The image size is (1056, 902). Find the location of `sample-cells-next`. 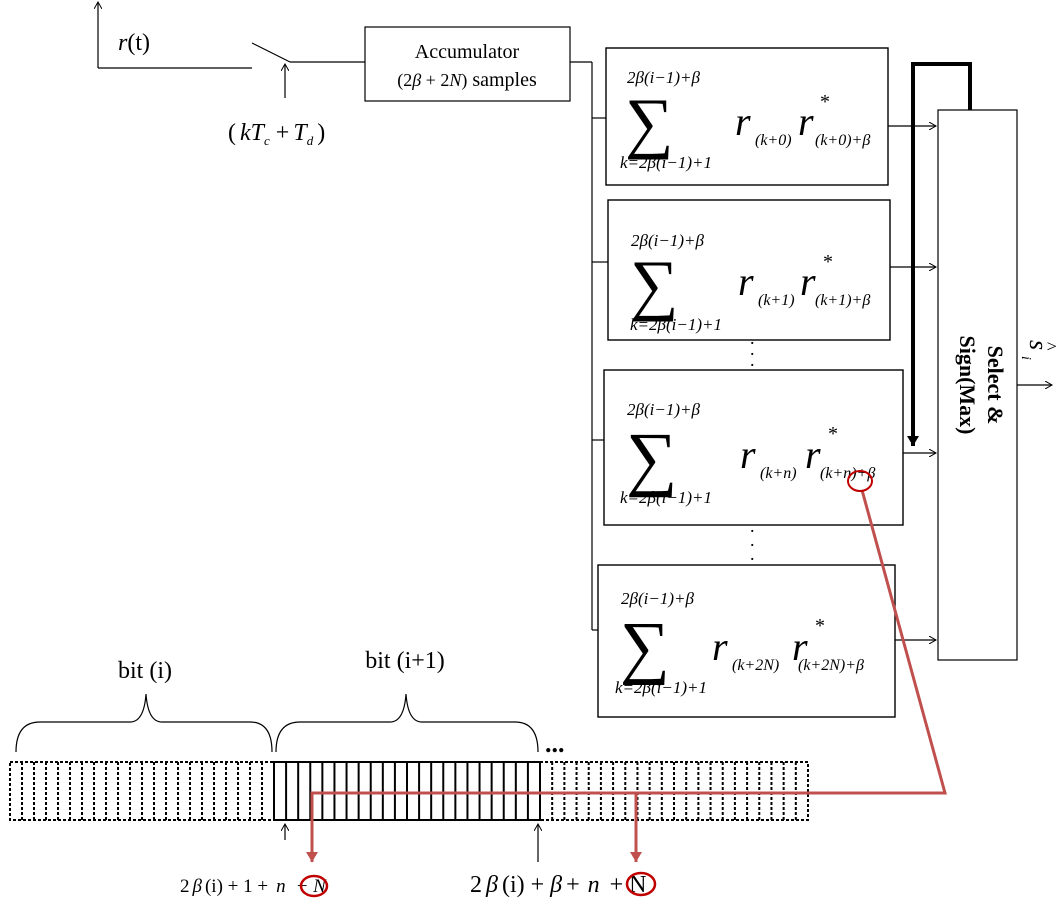

sample-cells-next is located at coordinates (674, 791).